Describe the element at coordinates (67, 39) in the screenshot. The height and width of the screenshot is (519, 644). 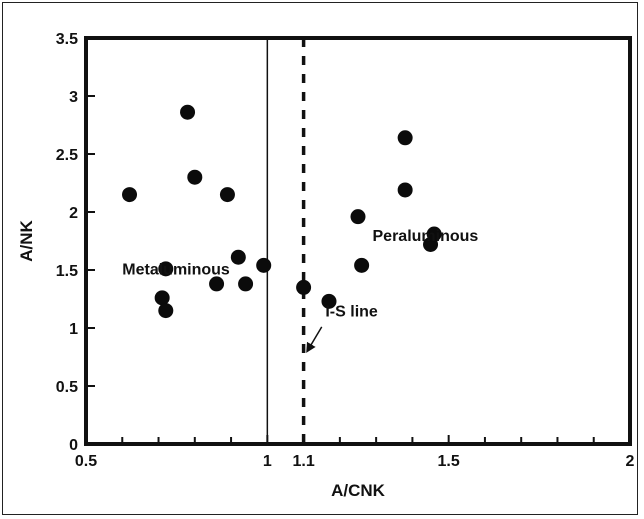
I see `y-tick-label: 3.5` at that location.